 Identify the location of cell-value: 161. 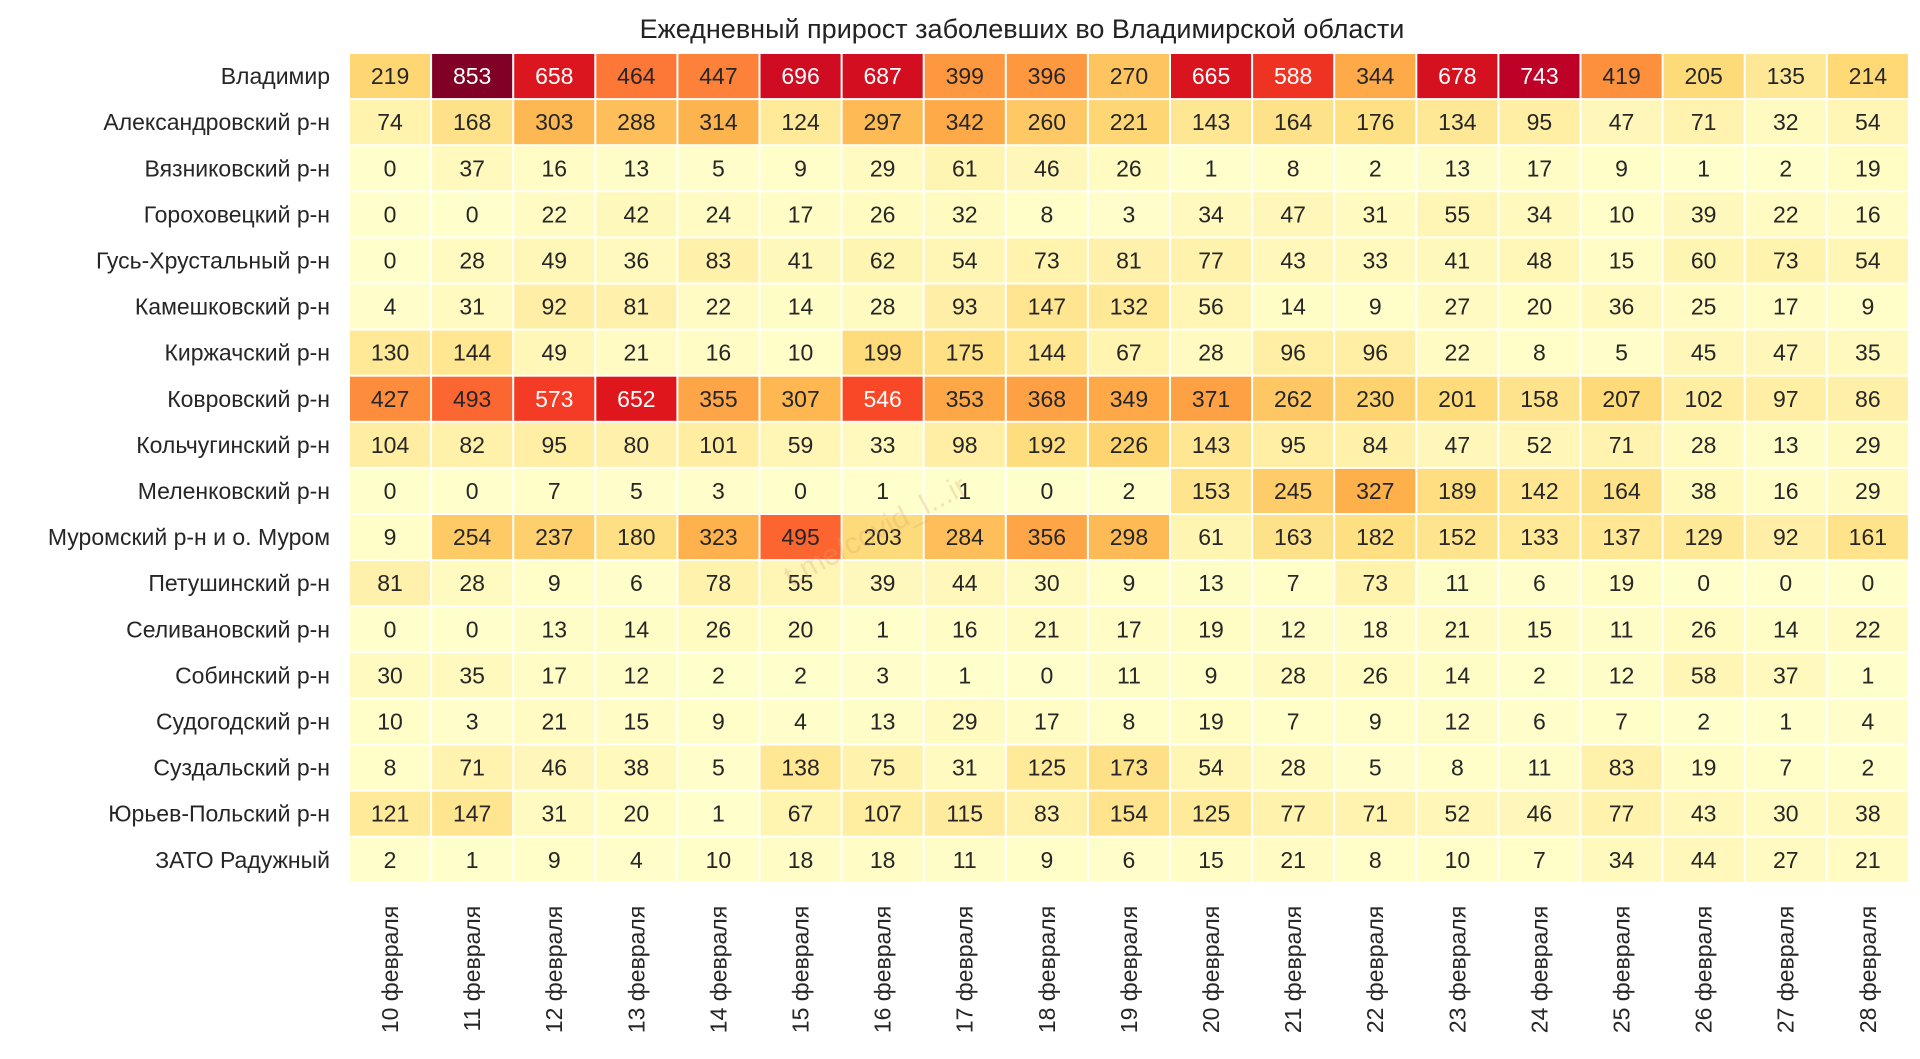
(1868, 537).